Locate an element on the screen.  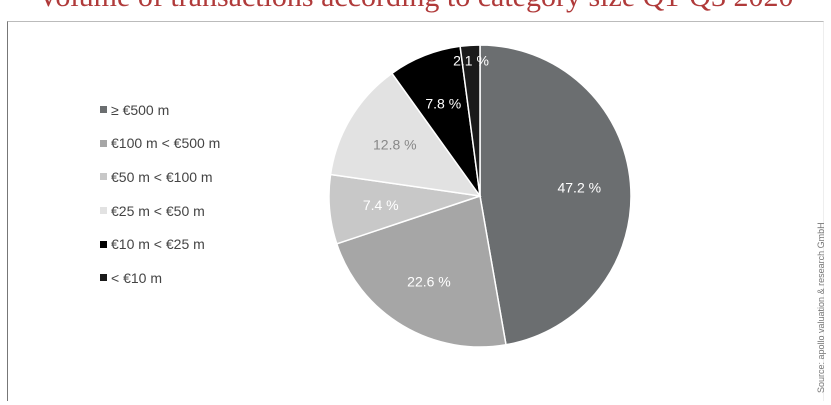
legend-item: €25 m < €50 m is located at coordinates (160, 211).